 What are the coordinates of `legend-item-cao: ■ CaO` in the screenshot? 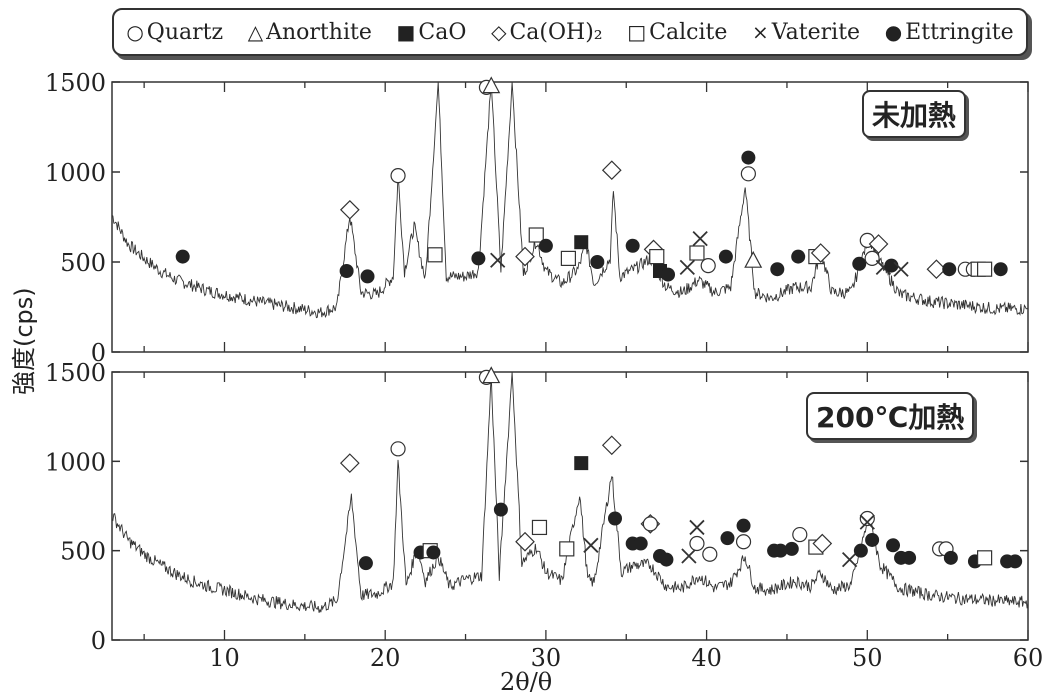 It's located at (432, 32).